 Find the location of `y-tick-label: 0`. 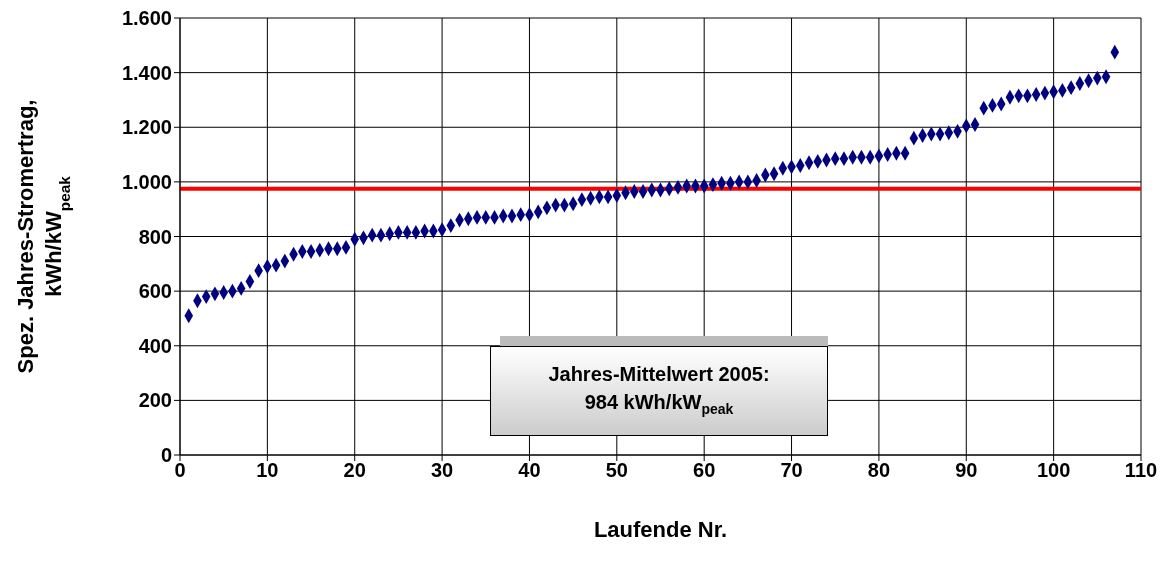

y-tick-label: 0 is located at coordinates (166, 455).